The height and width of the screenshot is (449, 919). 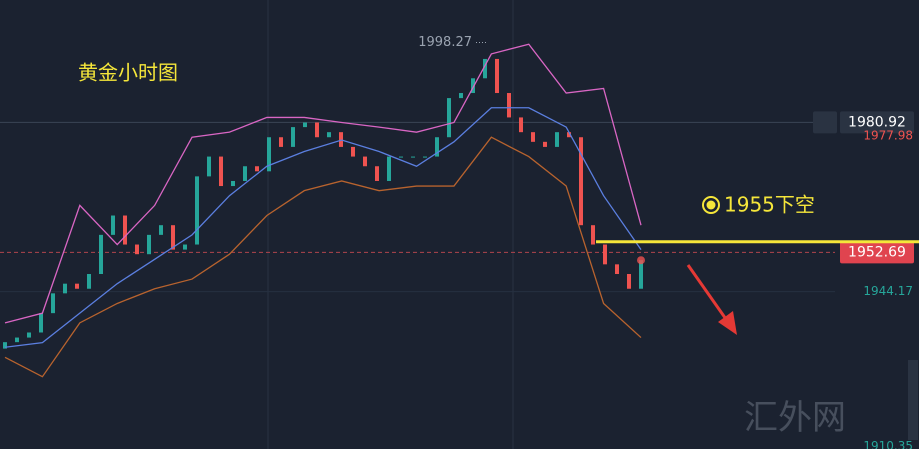 I want to click on y-tick-label: 1977.98, so click(x=888, y=135).